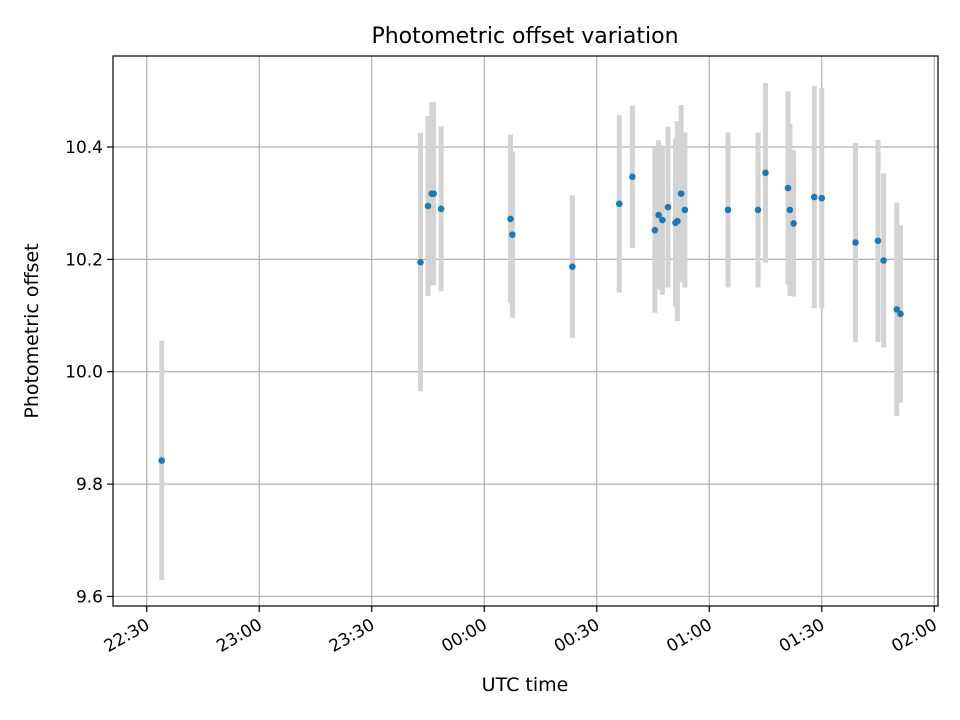  What do you see at coordinates (89, 597) in the screenshot?
I see `y-tick-label: 9.6` at bounding box center [89, 597].